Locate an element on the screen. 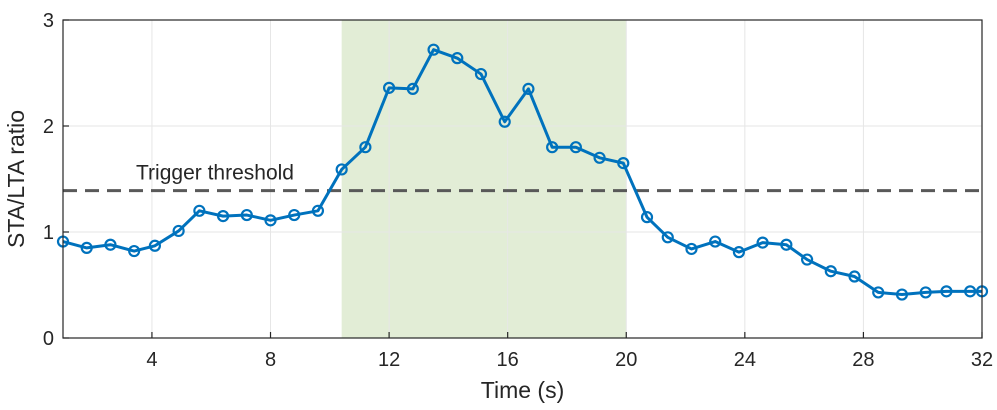 The image size is (997, 410). y-tick-label: 0 is located at coordinates (48, 339).